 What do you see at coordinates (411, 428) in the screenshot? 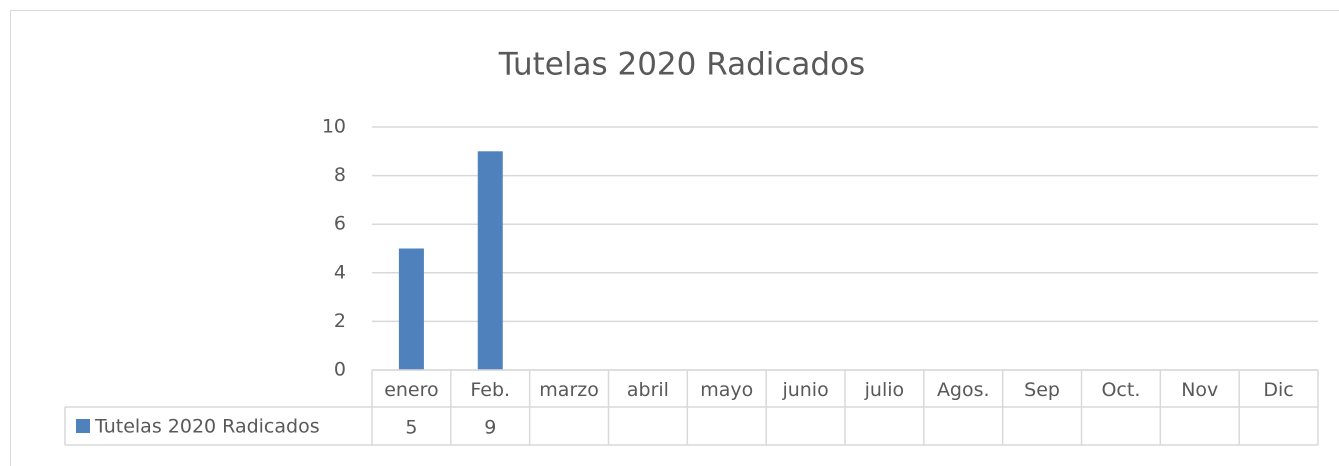
I see `table-value: 5` at bounding box center [411, 428].